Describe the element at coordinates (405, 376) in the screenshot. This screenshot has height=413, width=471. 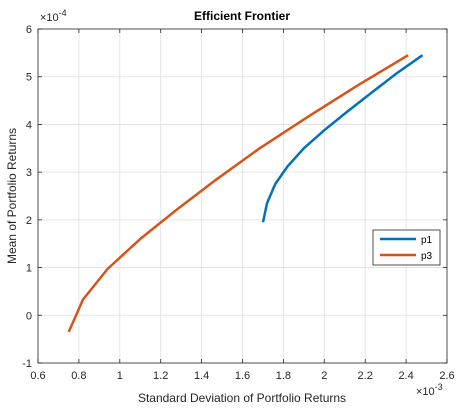
I see `x-tick-label: 2.4` at that location.